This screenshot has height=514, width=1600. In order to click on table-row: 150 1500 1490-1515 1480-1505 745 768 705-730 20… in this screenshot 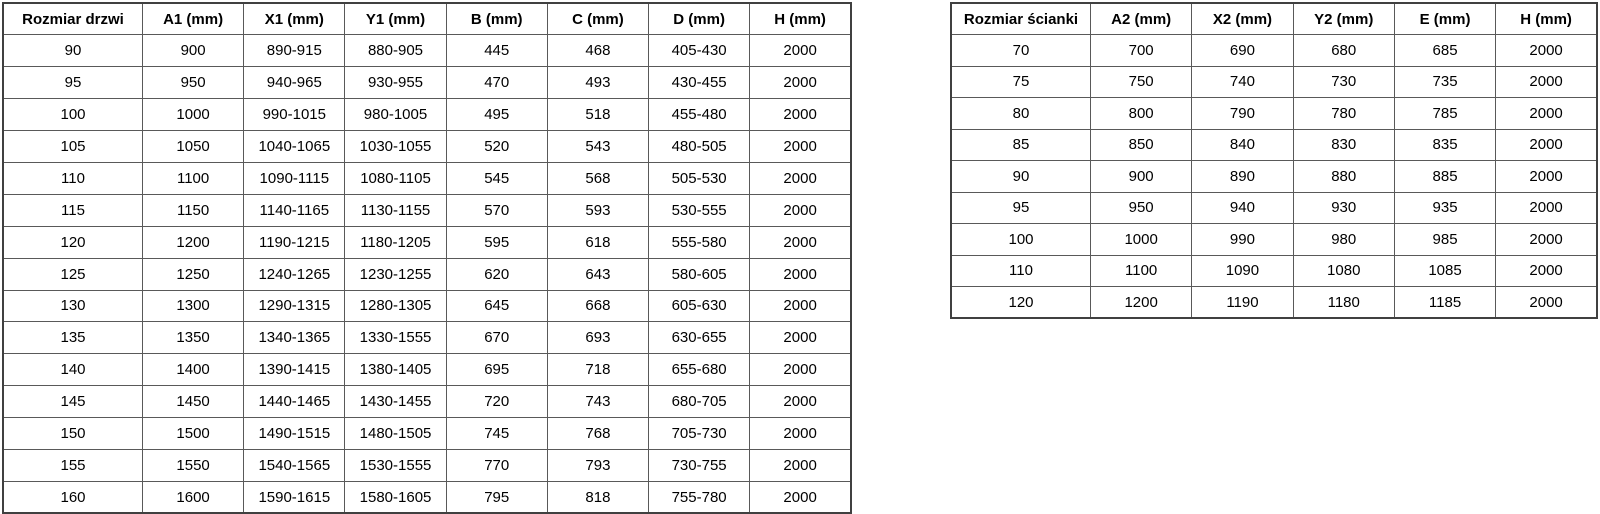, I will do `click(427, 433)`.